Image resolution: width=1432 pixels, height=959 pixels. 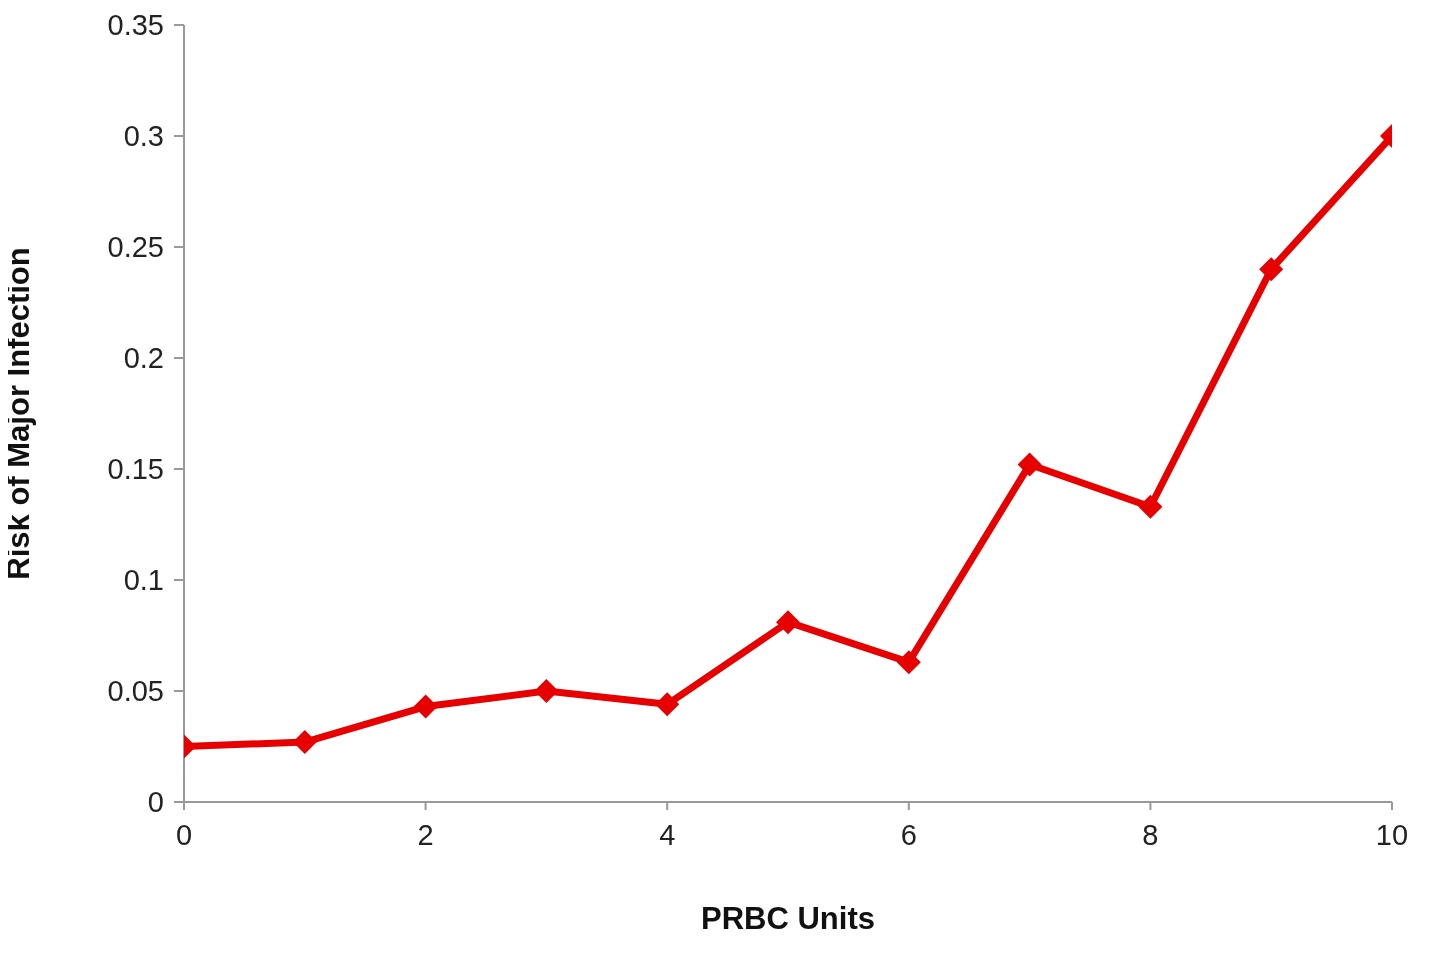 What do you see at coordinates (155, 802) in the screenshot?
I see `y-tick-label: 0` at bounding box center [155, 802].